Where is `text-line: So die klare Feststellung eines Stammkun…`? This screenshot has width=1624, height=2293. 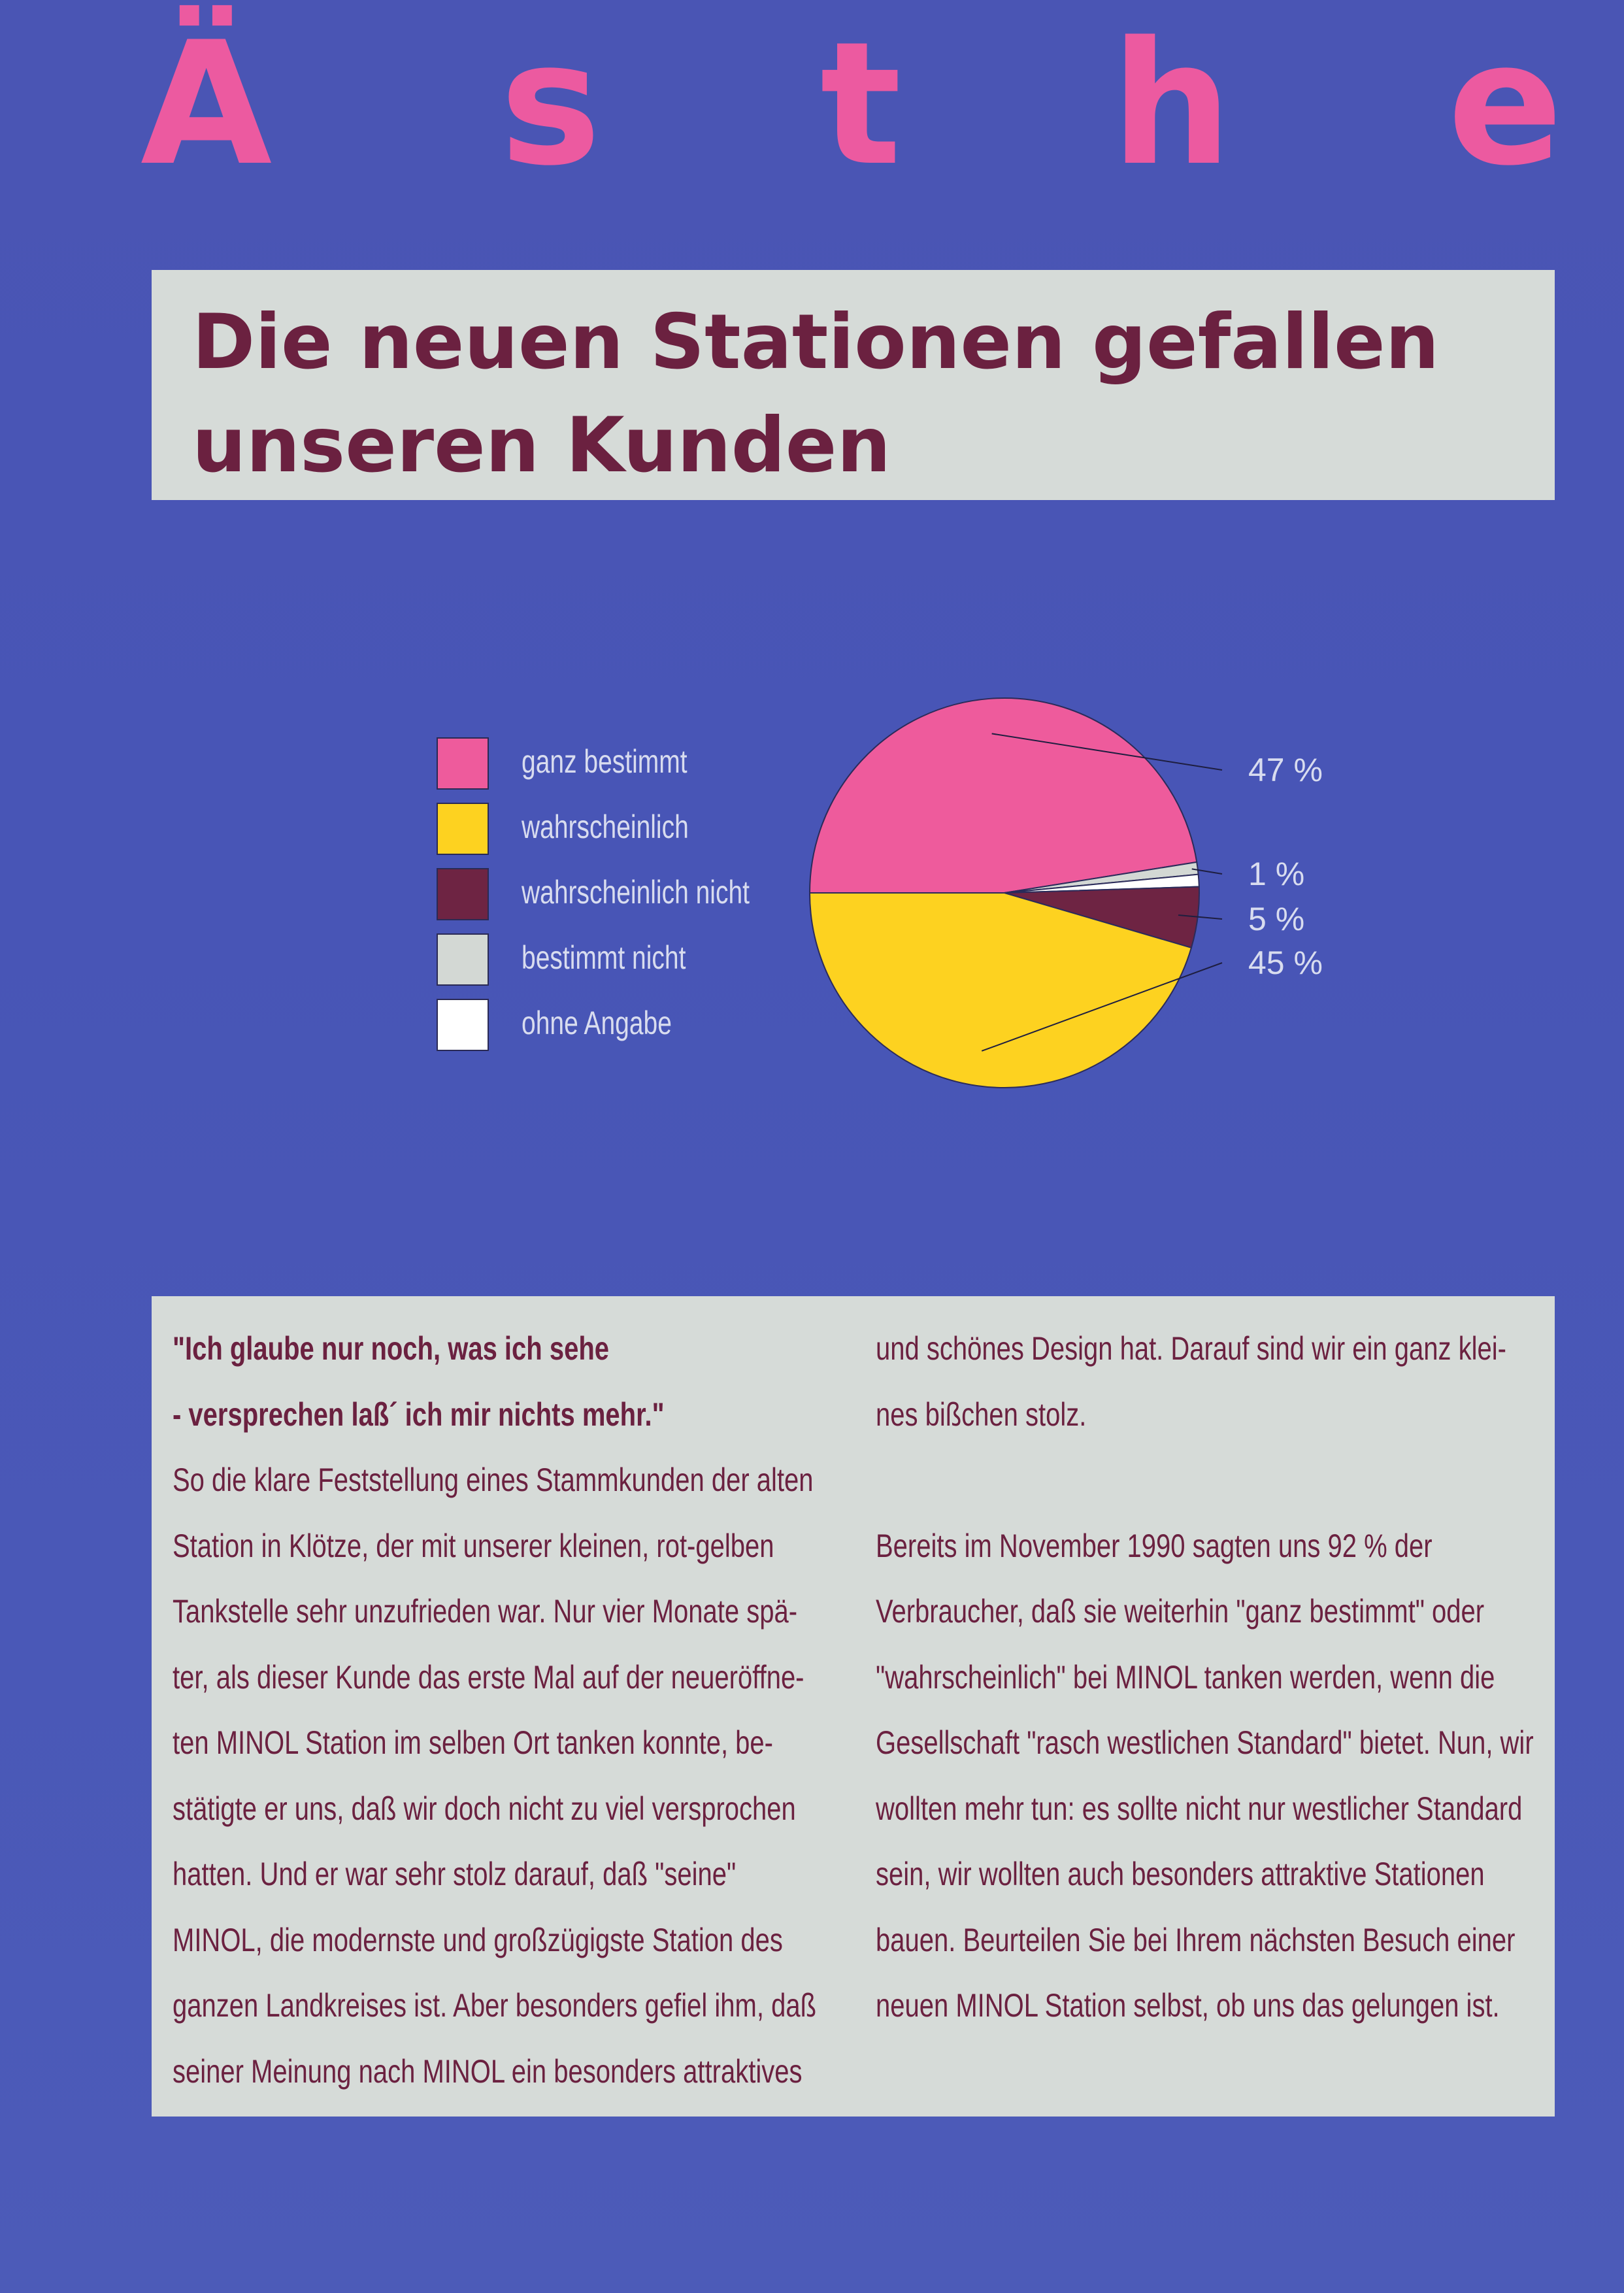 text-line: So die klare Feststellung eines Stammkun… is located at coordinates (493, 1480).